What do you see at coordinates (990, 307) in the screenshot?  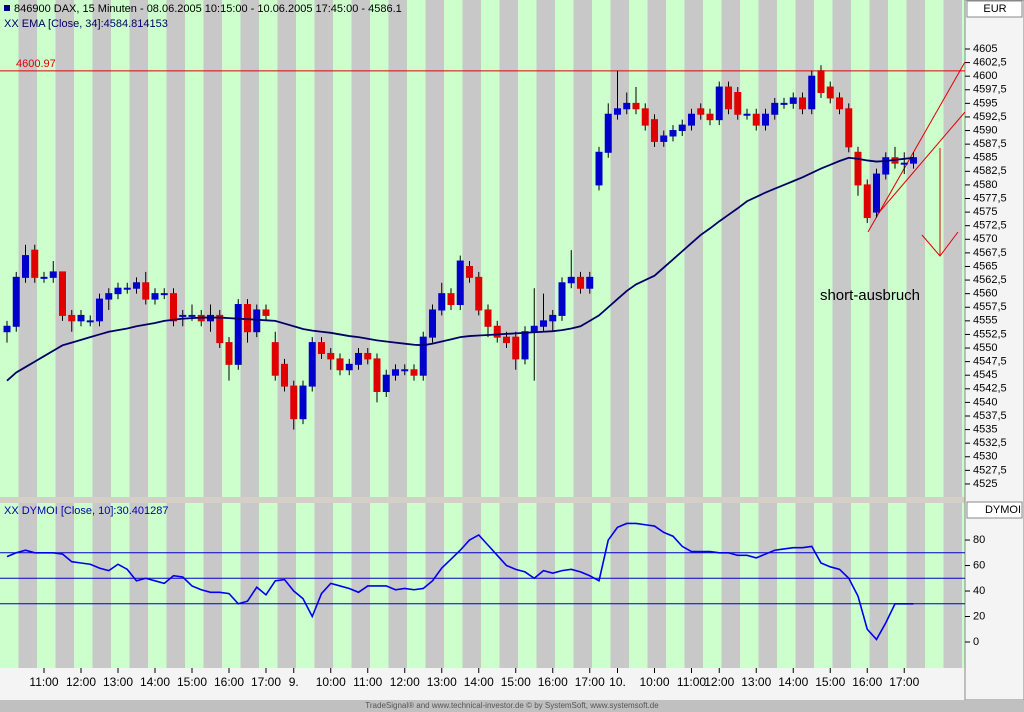 I see `y-tick-label: 4557,5` at bounding box center [990, 307].